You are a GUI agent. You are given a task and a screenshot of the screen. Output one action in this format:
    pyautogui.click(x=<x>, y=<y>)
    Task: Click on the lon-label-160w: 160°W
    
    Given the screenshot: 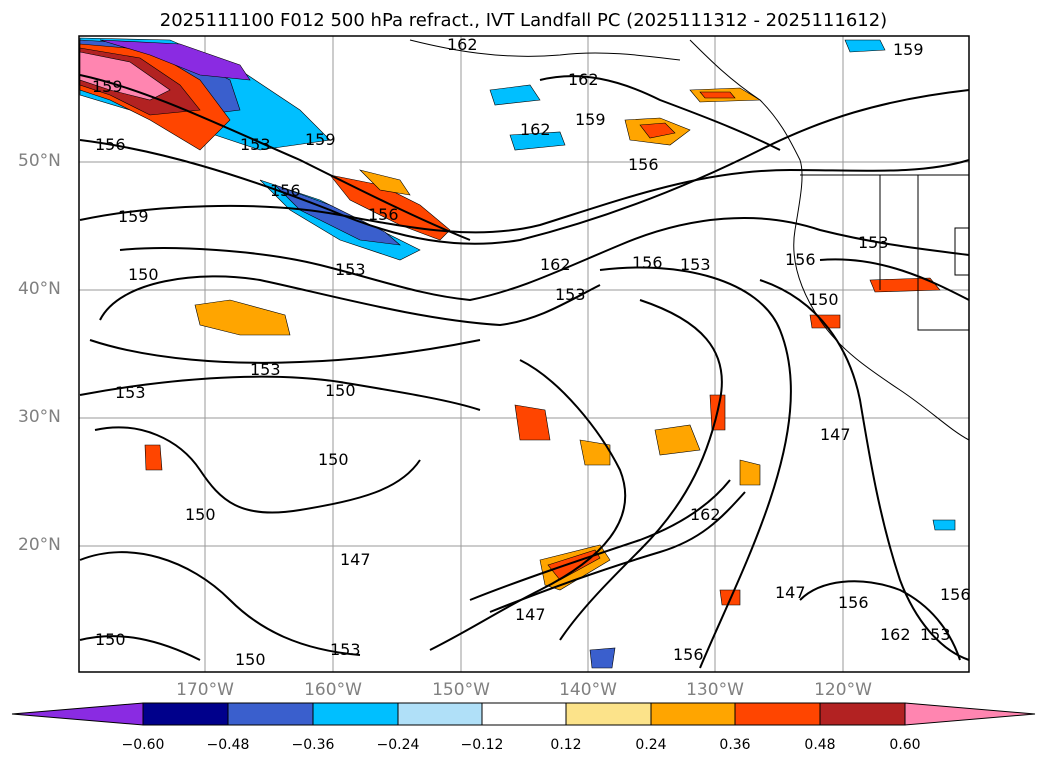 What is the action you would take?
    pyautogui.click(x=333, y=690)
    